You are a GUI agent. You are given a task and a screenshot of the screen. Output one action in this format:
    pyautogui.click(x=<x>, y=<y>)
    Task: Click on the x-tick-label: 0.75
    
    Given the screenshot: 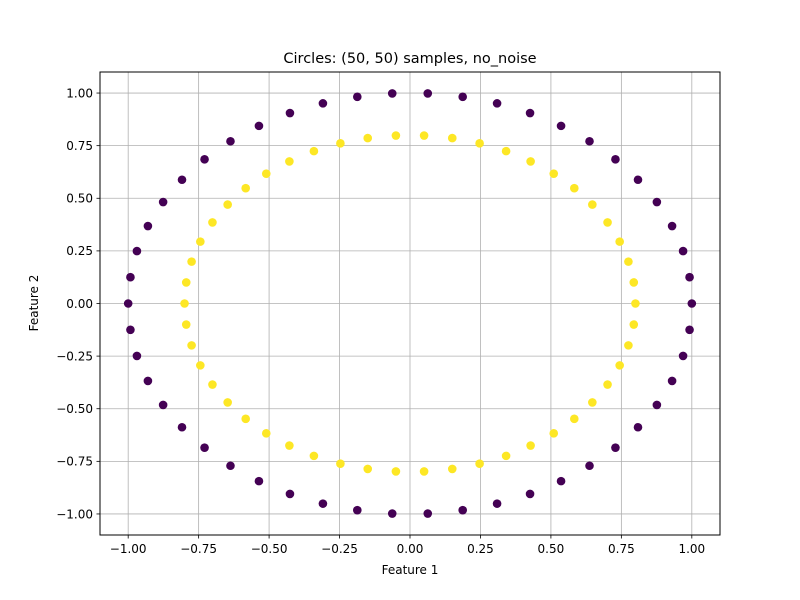 What is the action you would take?
    pyautogui.click(x=621, y=549)
    